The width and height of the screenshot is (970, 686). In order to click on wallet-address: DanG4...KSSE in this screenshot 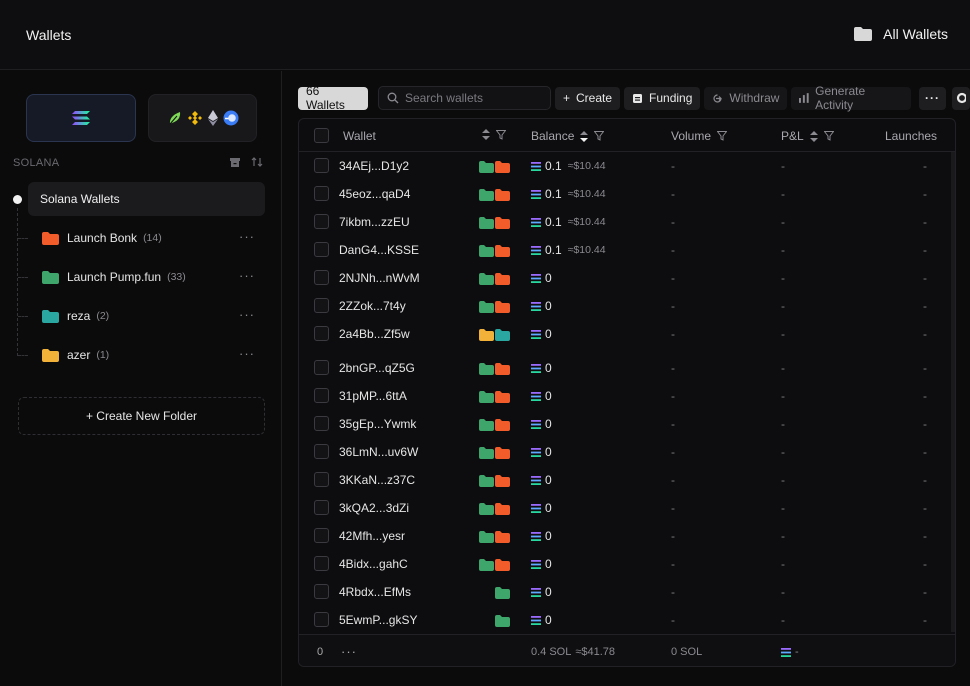, I will do `click(379, 250)`.